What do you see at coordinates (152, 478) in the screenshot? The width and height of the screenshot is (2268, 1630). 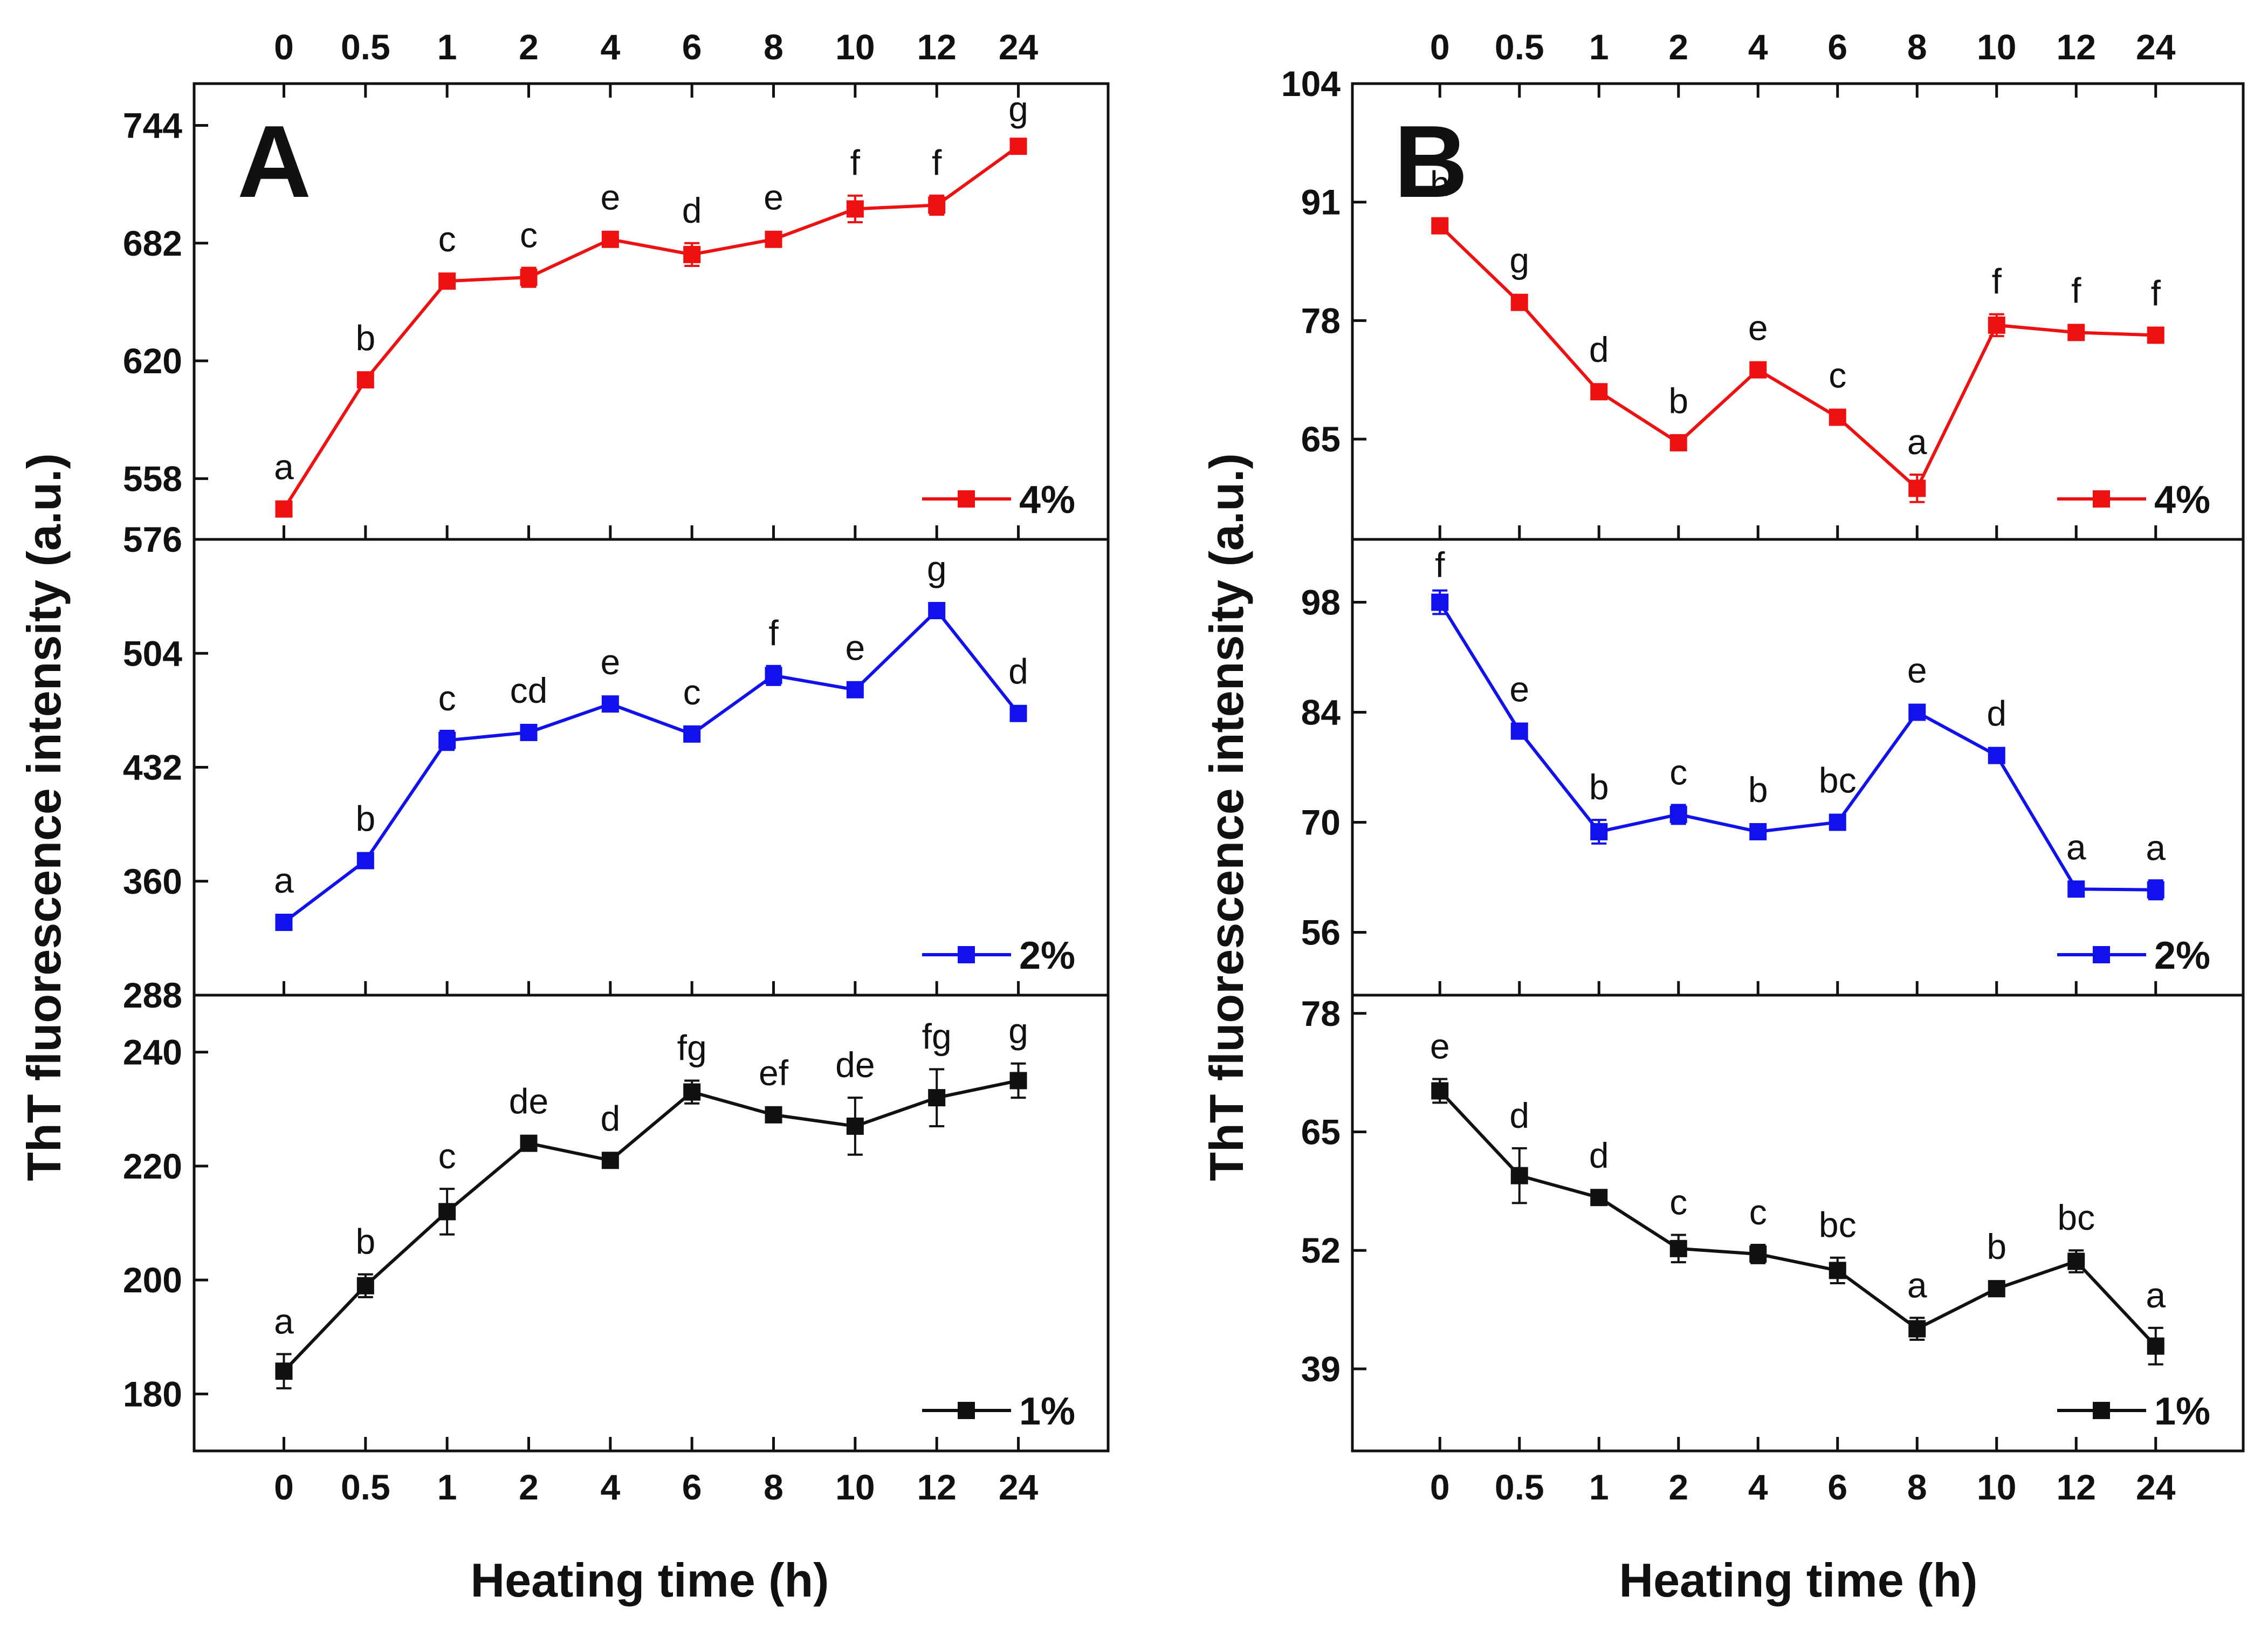 I see `panel-a-y-tick-label: 558` at bounding box center [152, 478].